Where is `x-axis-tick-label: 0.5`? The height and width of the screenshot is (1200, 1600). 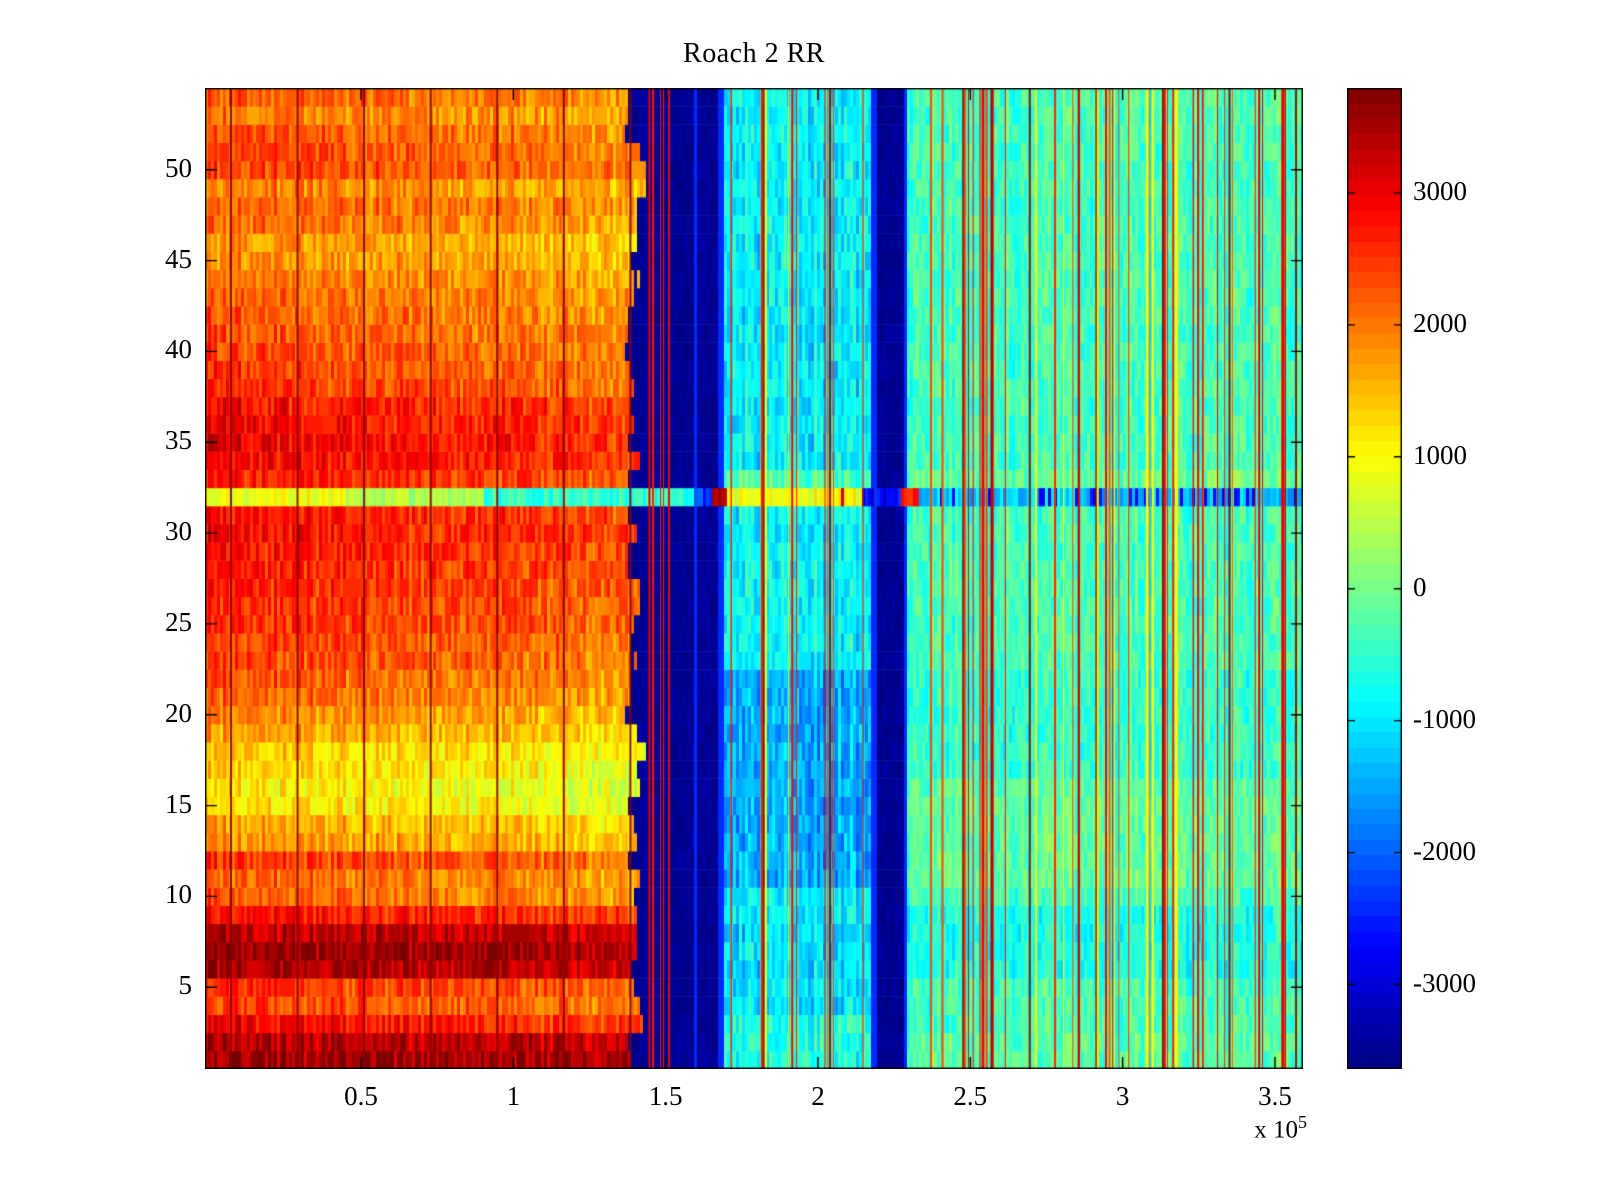 x-axis-tick-label: 0.5 is located at coordinates (361, 1096).